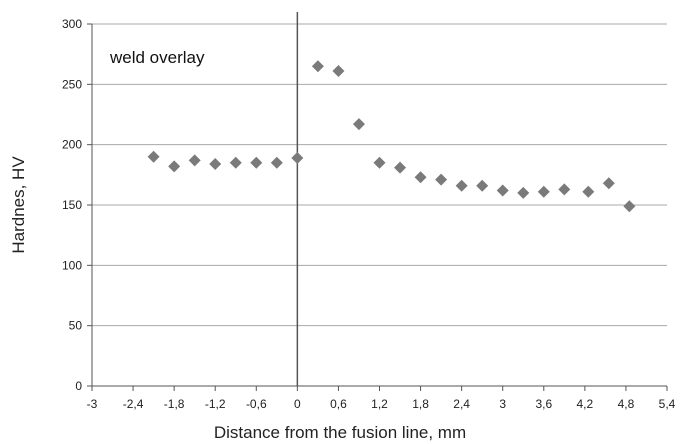  I want to click on weld-overlay-annotation: weld overlay, so click(157, 57).